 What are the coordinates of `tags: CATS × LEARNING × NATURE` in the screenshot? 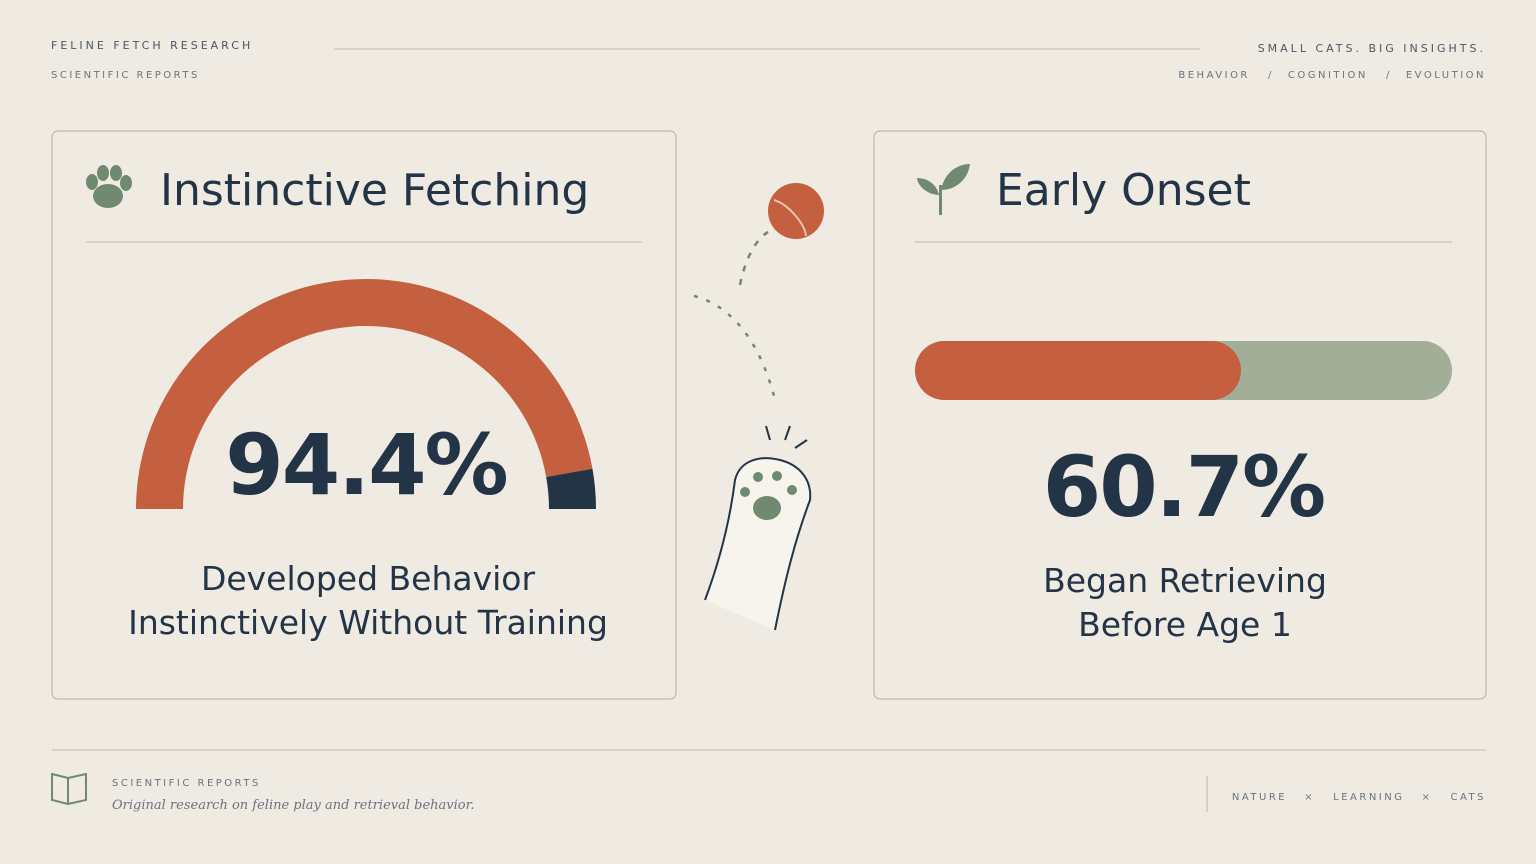 It's located at (1359, 797).